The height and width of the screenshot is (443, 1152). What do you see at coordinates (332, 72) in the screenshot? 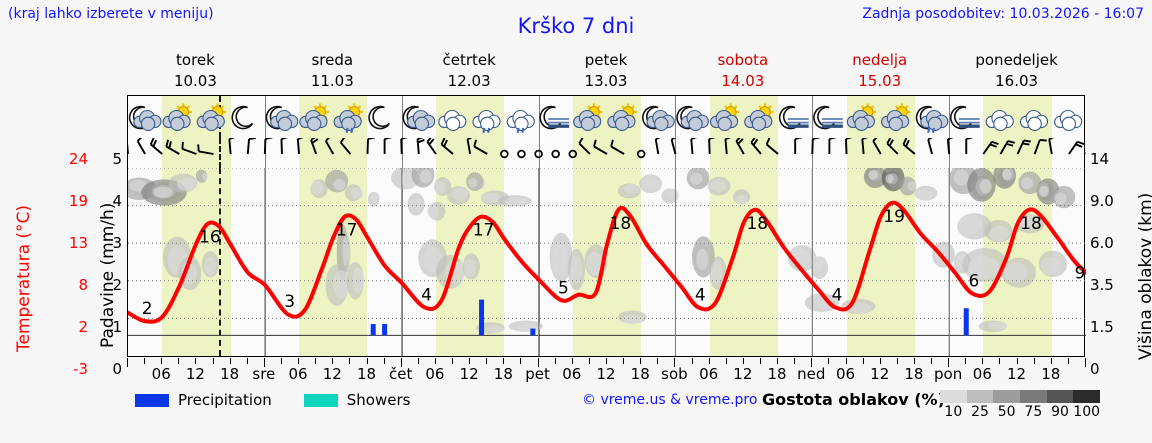
I see `day-header-sreda: sreda 11.03` at bounding box center [332, 72].